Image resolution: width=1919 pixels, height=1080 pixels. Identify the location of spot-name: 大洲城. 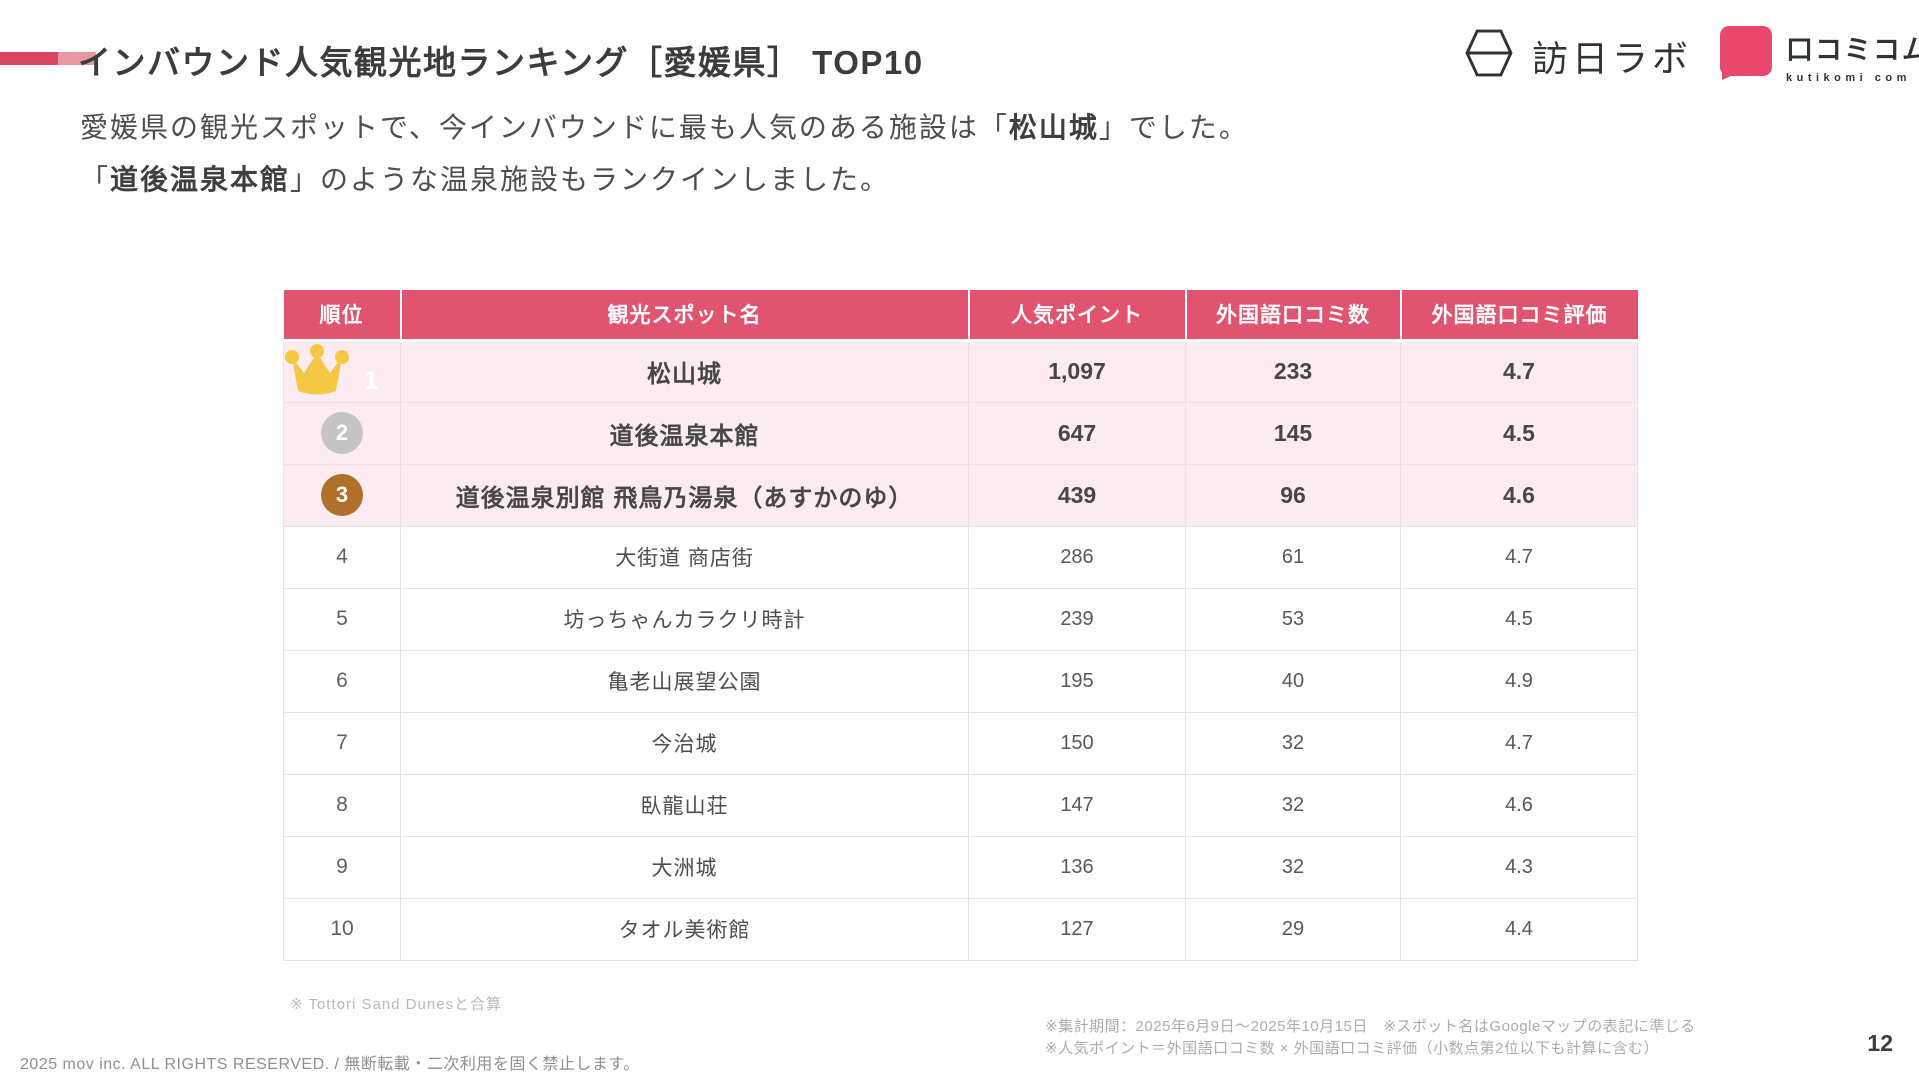
(684, 867).